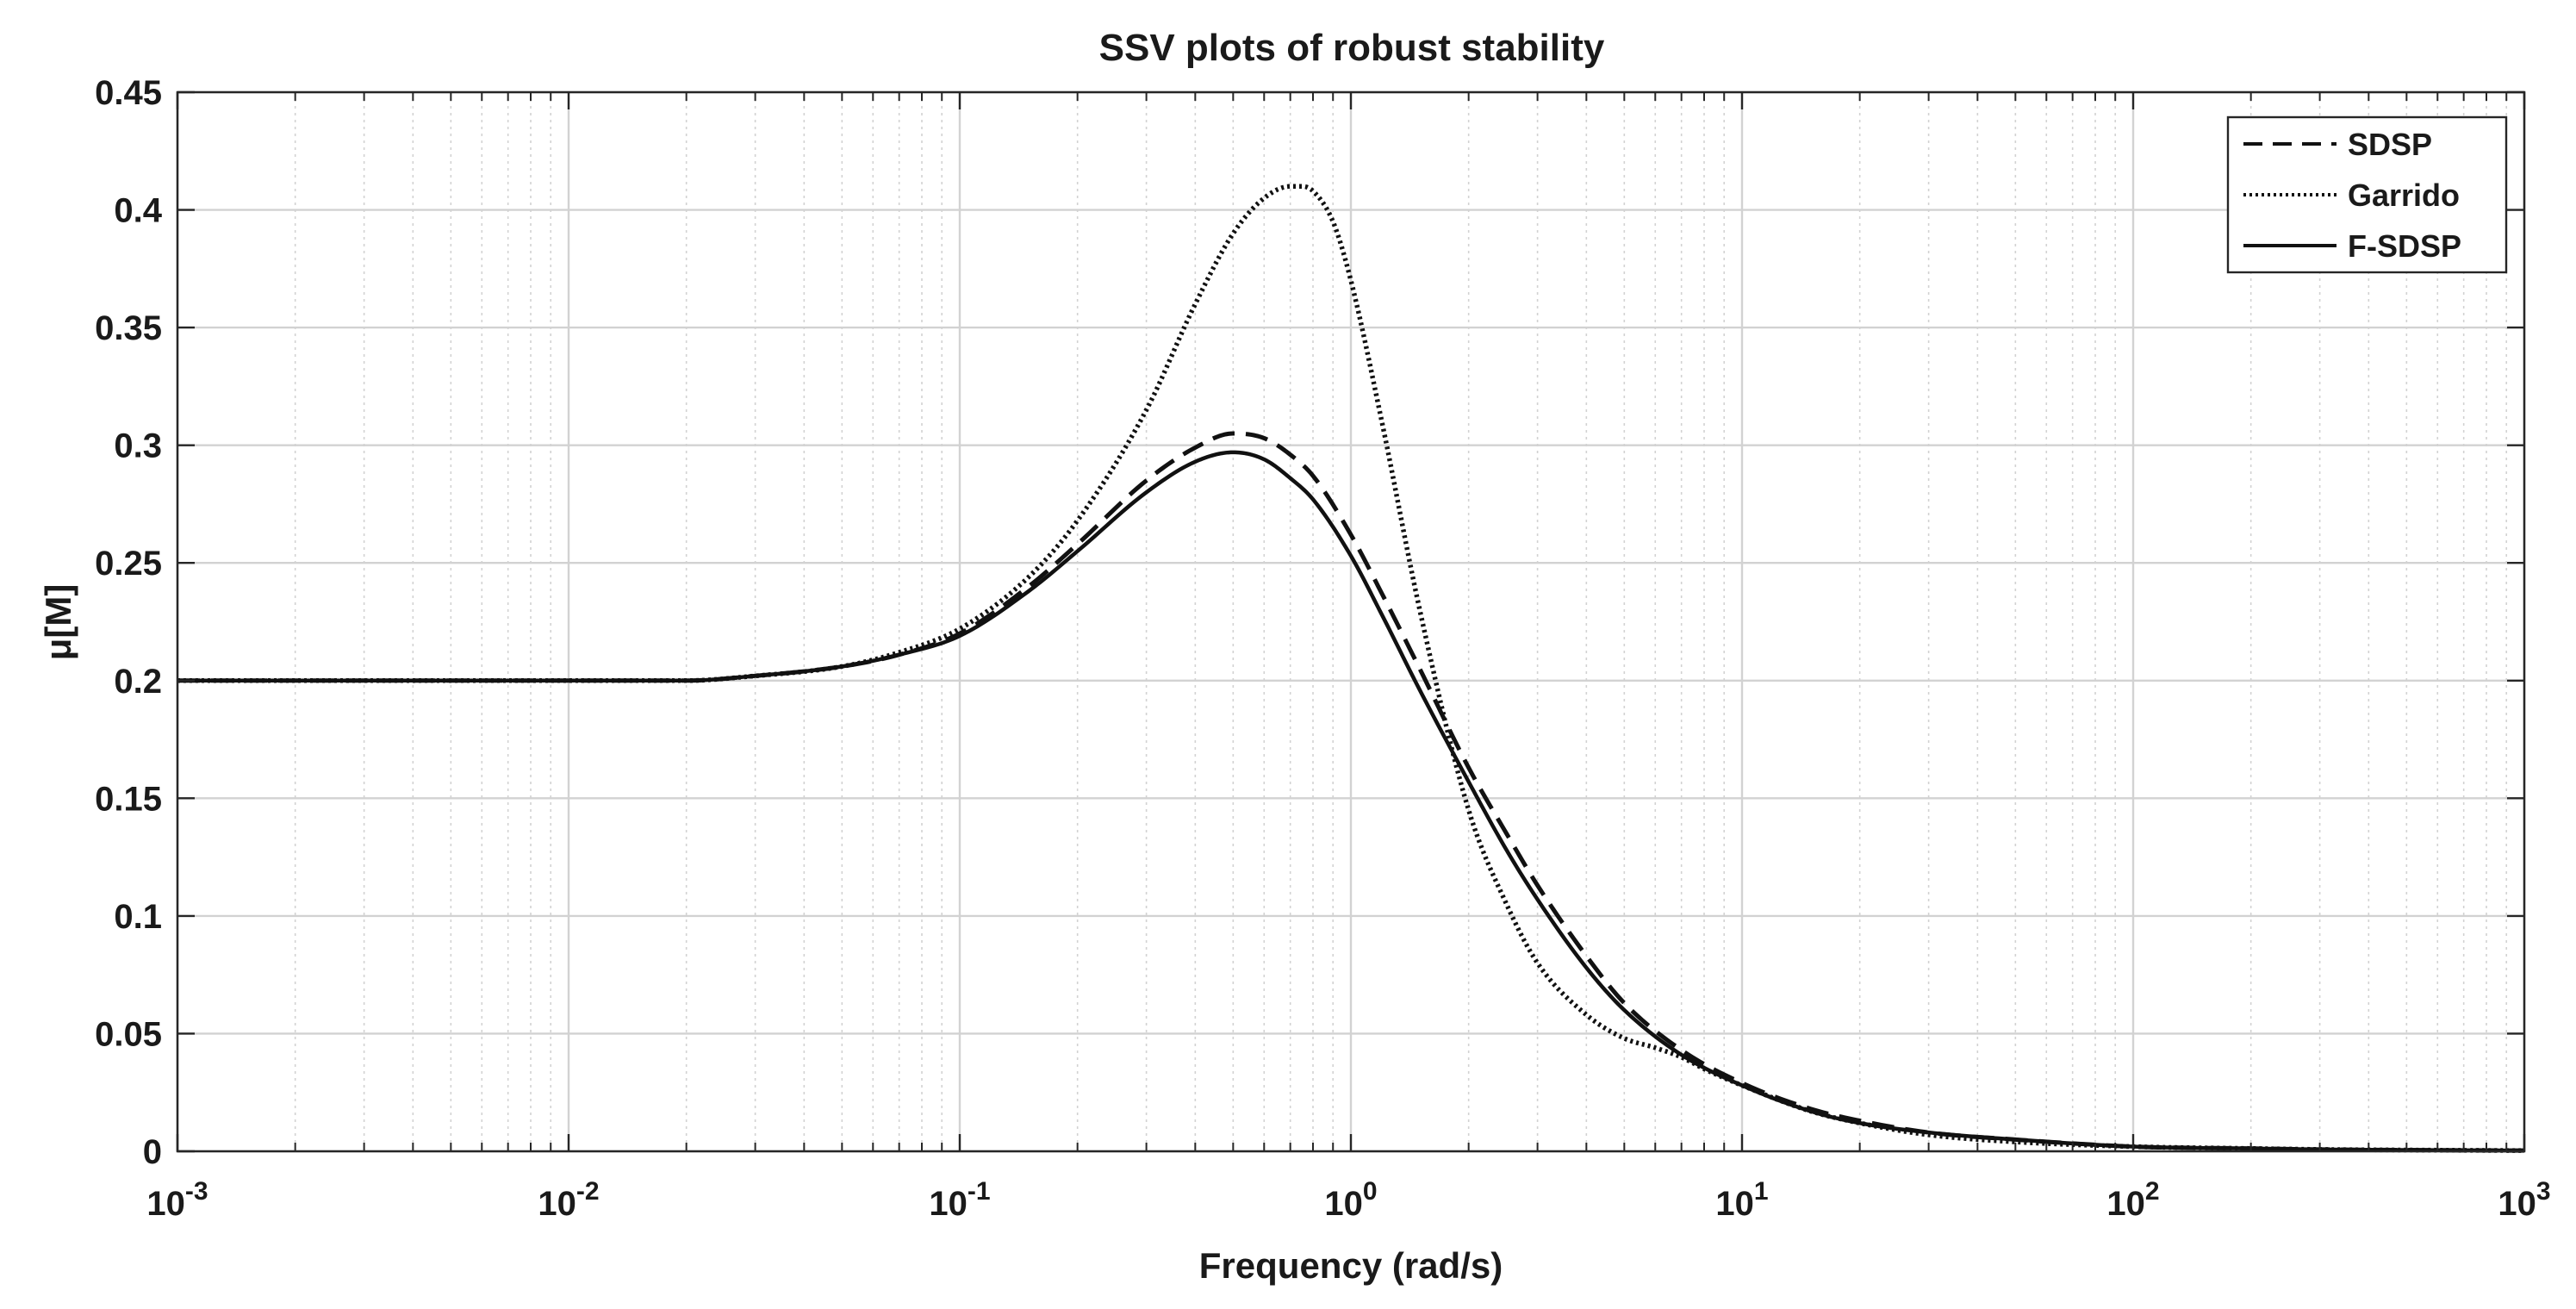 The image size is (2576, 1309). I want to click on y-tick-label: 0.25, so click(128, 564).